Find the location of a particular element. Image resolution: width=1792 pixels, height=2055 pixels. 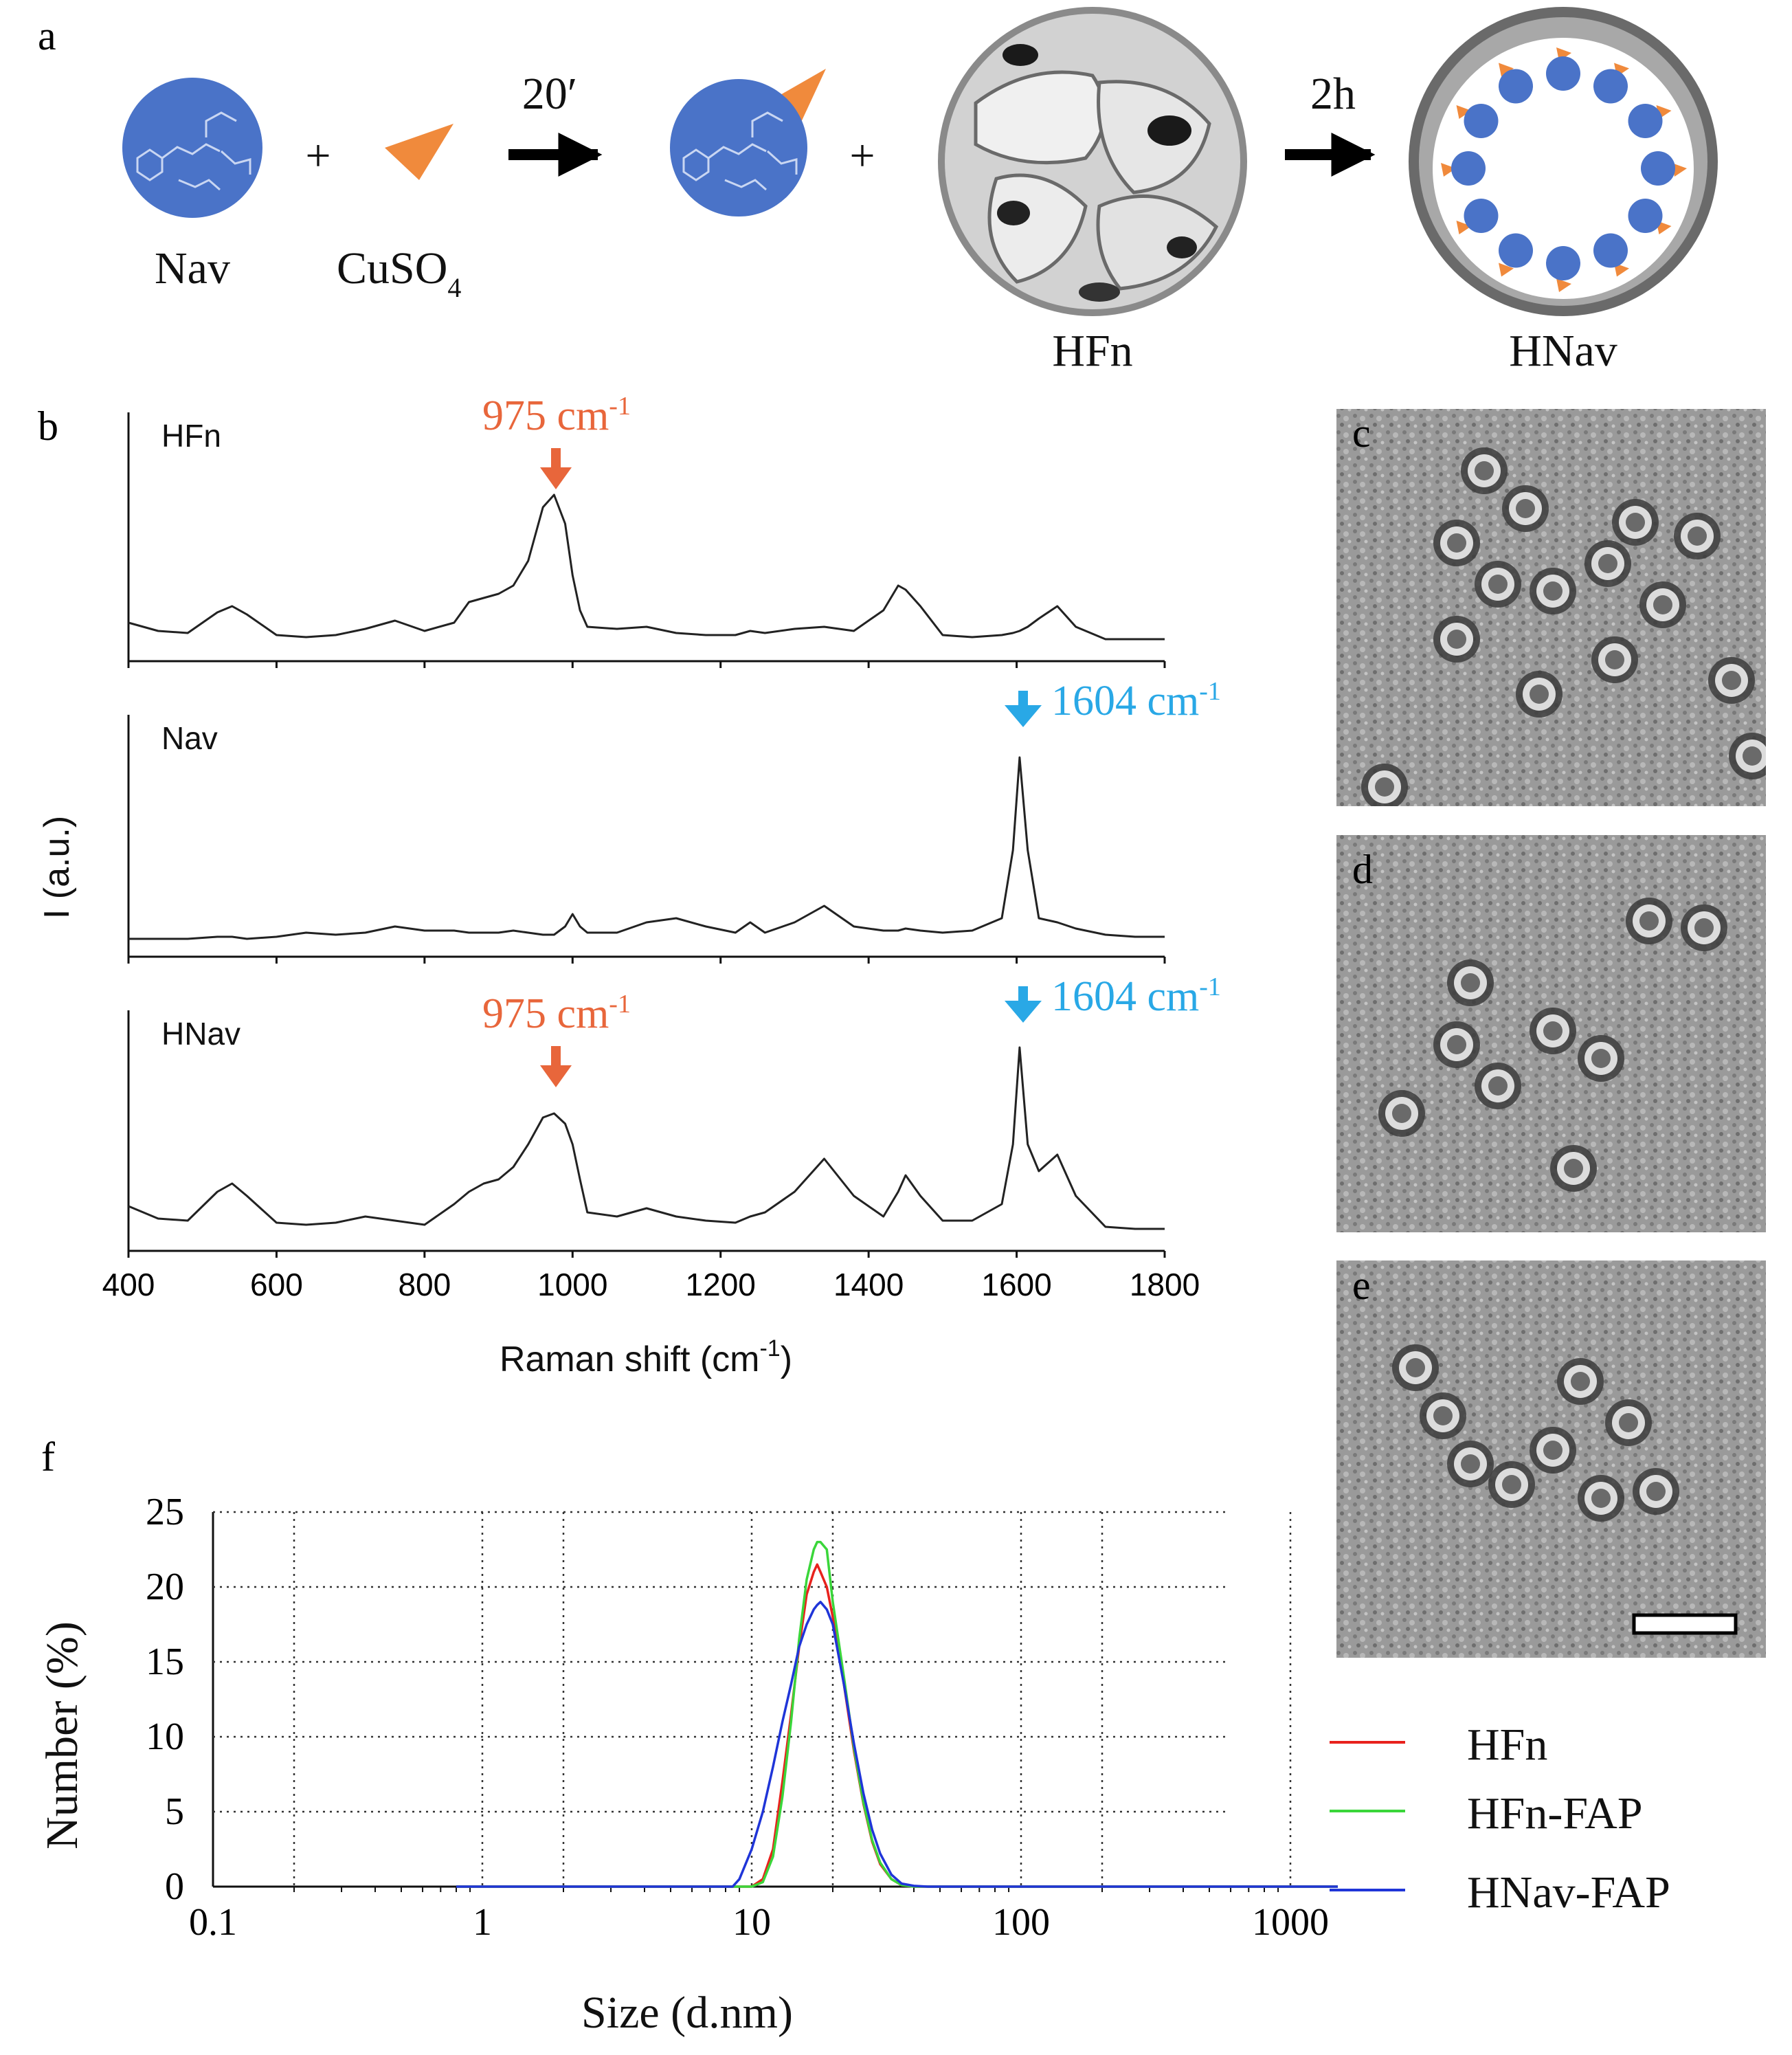

legend-label-hfn: HFn is located at coordinates (1507, 1745).